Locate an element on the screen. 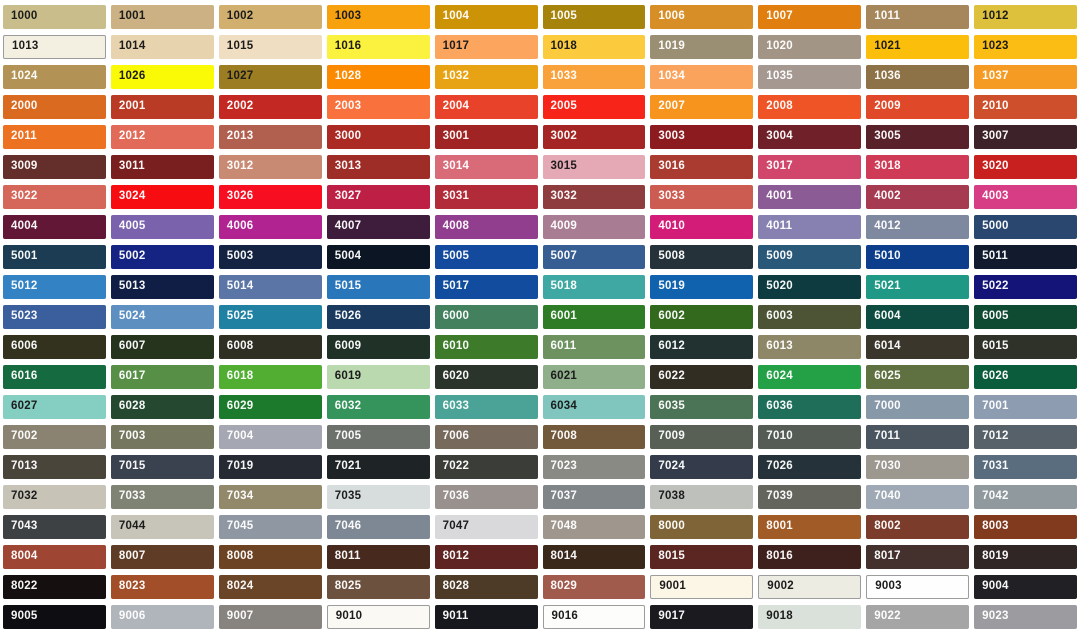 The image size is (1080, 633). color-swatch-8015: 8015 is located at coordinates (702, 557).